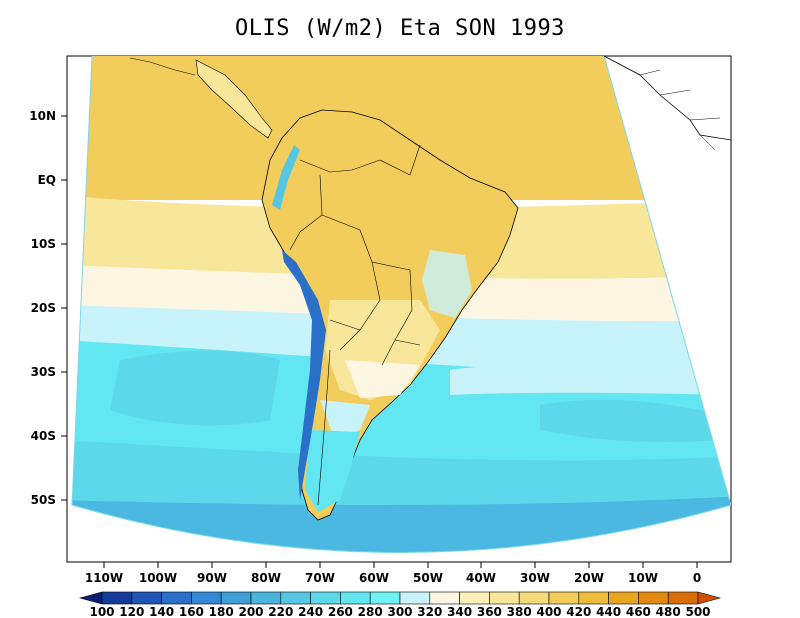 The width and height of the screenshot is (800, 618). What do you see at coordinates (43, 308) in the screenshot?
I see `lat-label-20s: 20S` at bounding box center [43, 308].